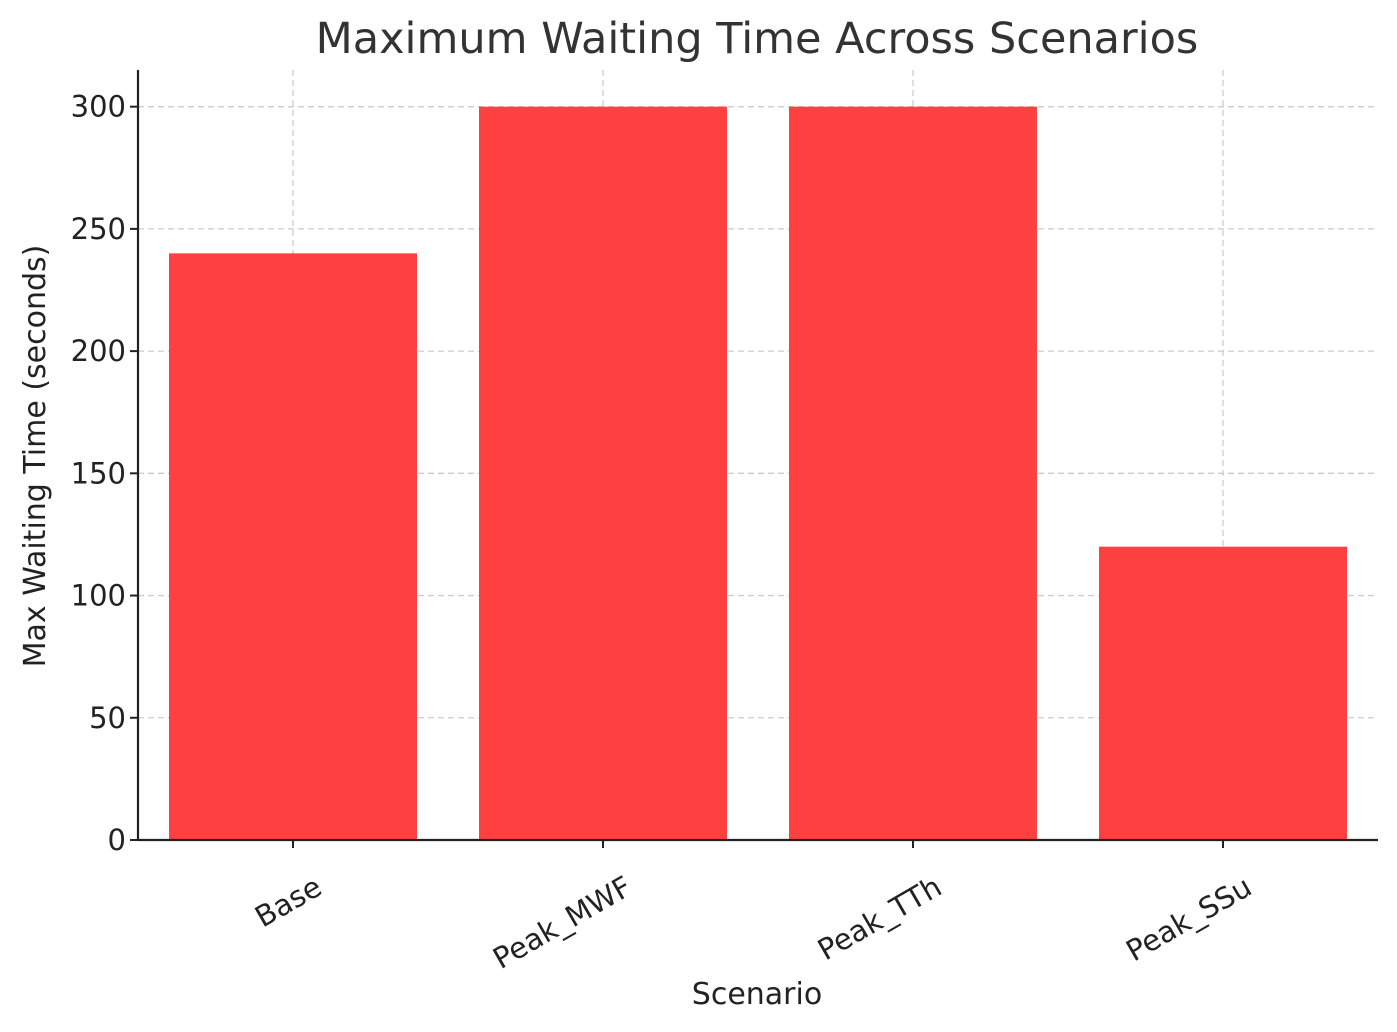 This screenshot has height=1032, width=1397. What do you see at coordinates (98, 596) in the screenshot?
I see `y-tick-label: 100` at bounding box center [98, 596].